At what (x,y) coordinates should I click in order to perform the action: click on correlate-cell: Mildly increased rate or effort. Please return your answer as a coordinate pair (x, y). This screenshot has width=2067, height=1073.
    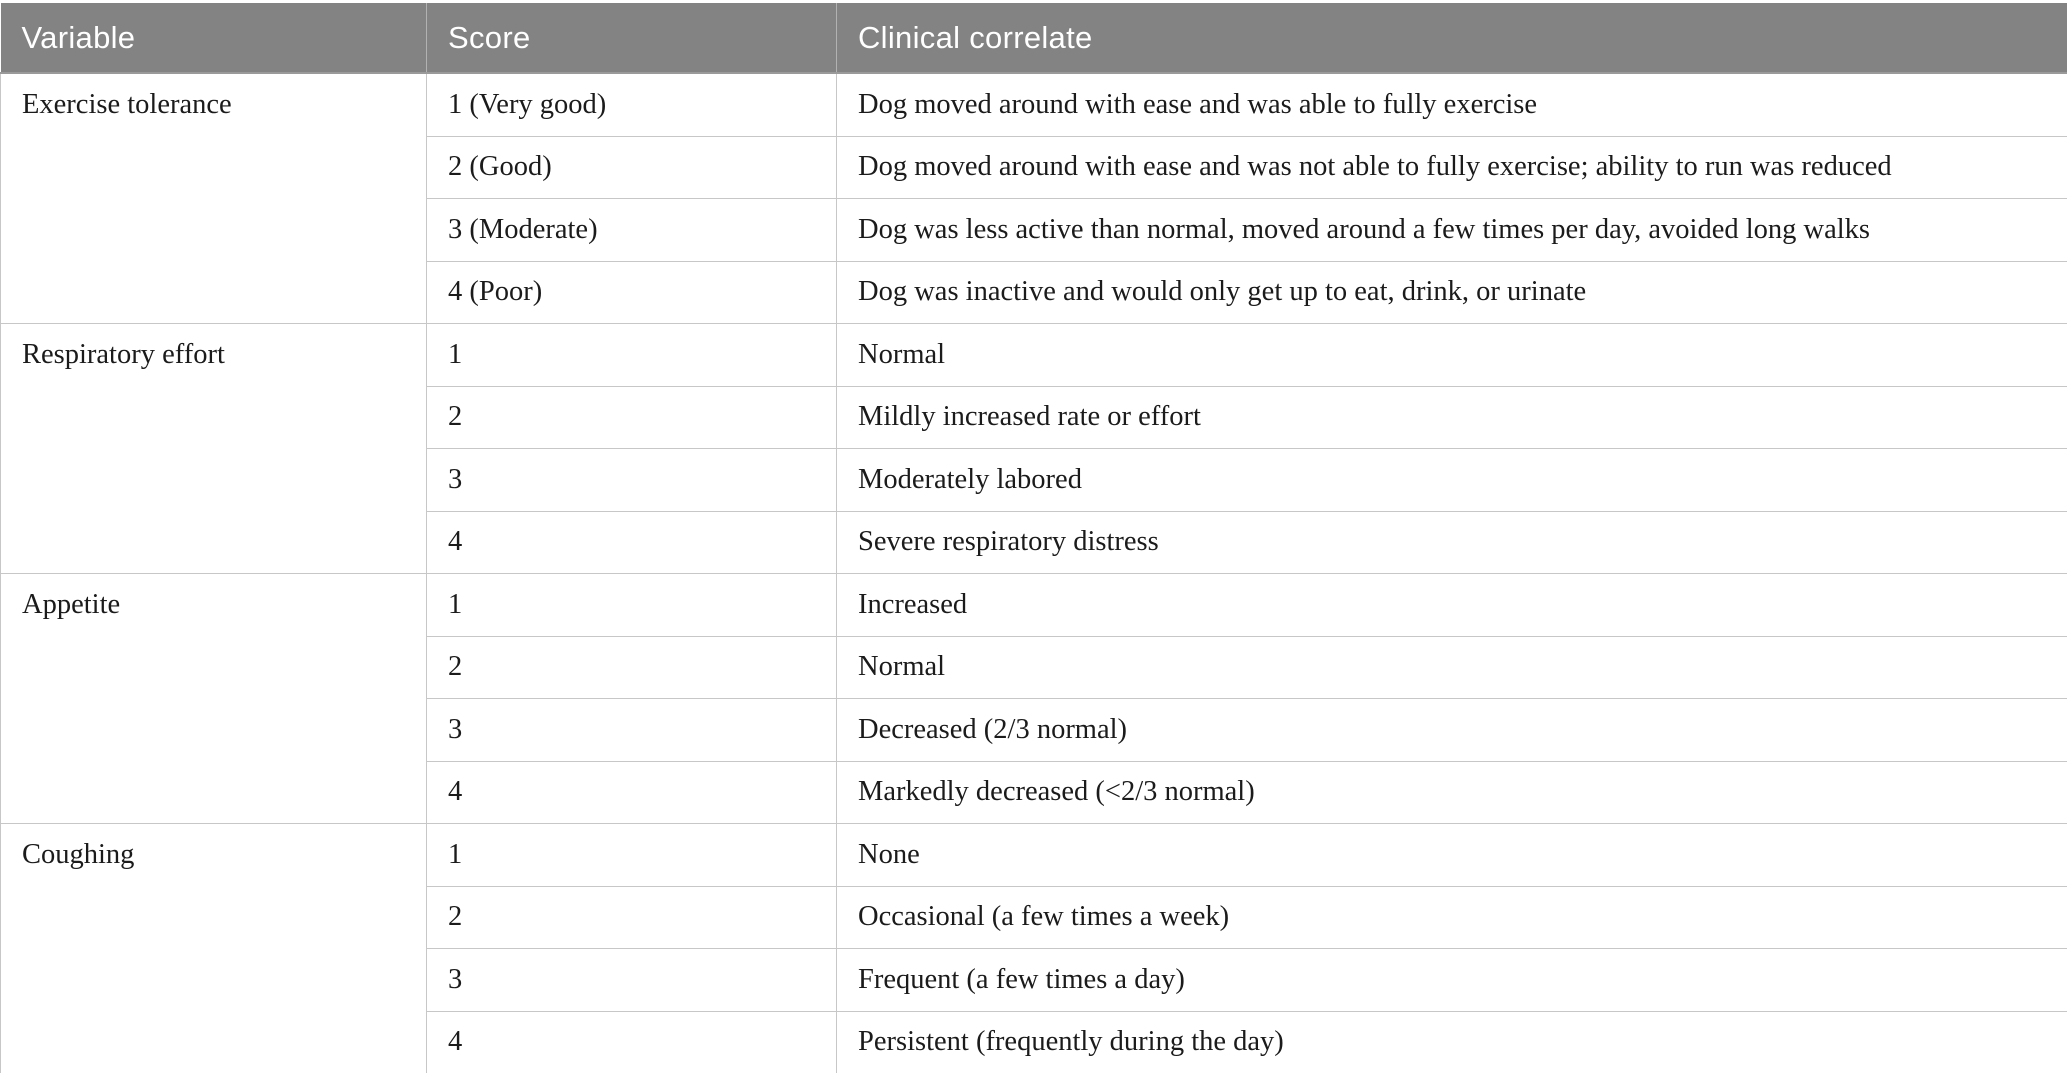
    Looking at the image, I should click on (1451, 417).